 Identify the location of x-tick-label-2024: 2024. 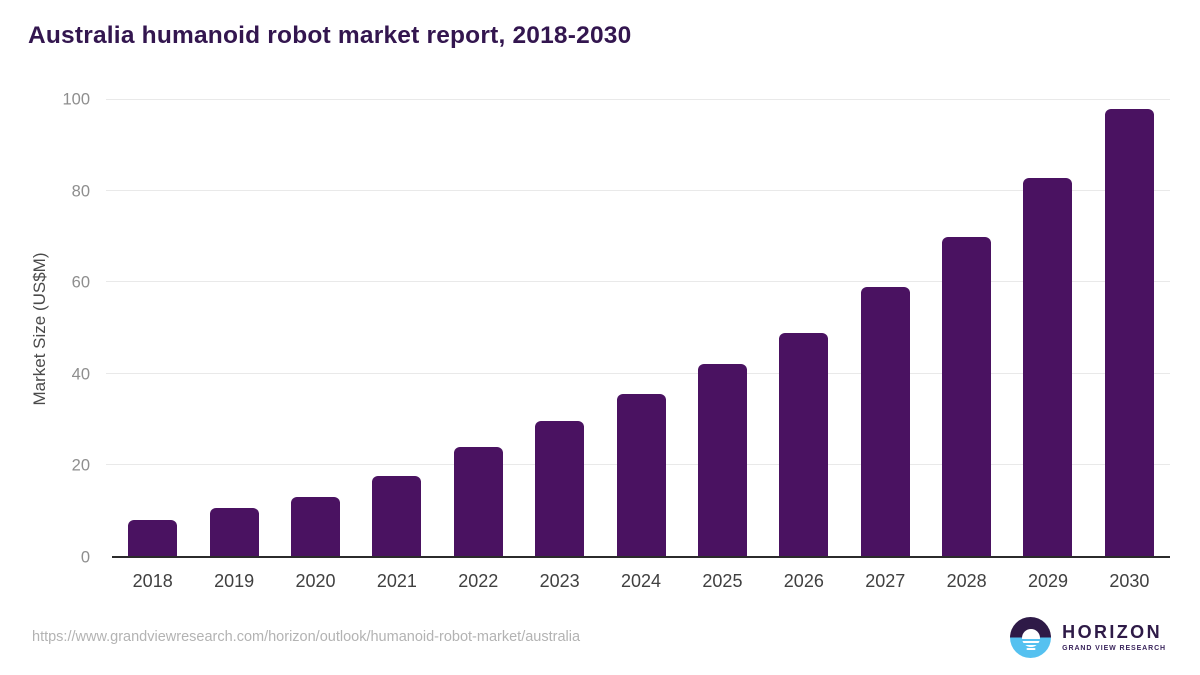
(641, 581).